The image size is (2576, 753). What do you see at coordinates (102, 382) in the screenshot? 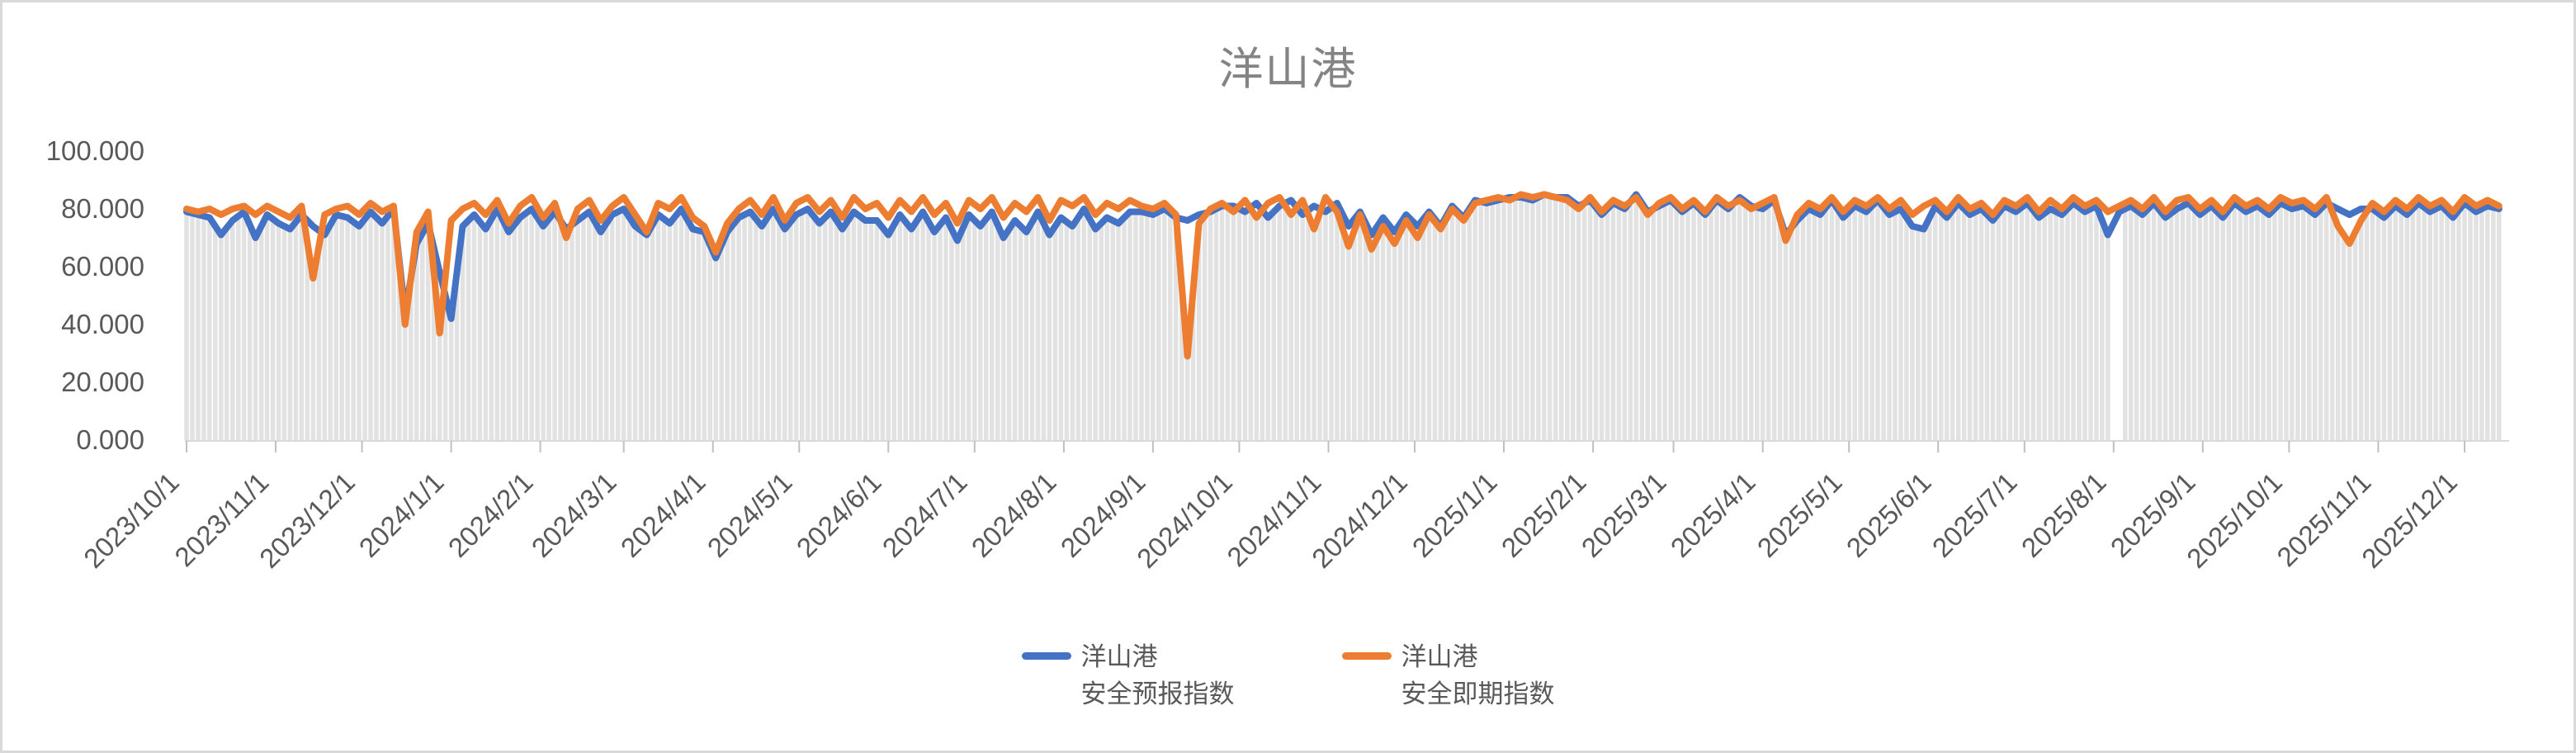
I see `y-axis-label: 20.000` at bounding box center [102, 382].